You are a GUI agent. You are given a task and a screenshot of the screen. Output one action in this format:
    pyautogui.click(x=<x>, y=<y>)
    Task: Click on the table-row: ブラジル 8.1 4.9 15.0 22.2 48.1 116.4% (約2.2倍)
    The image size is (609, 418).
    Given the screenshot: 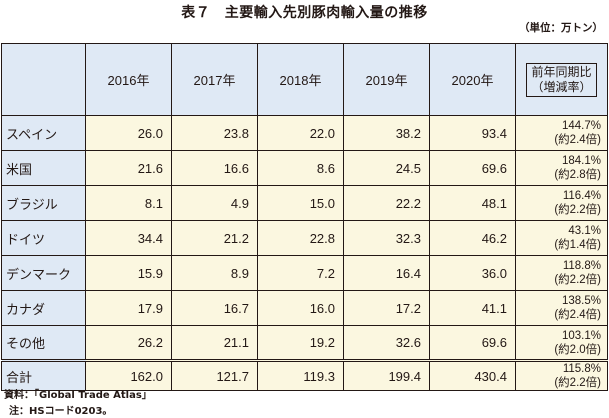 What is the action you would take?
    pyautogui.click(x=304, y=203)
    